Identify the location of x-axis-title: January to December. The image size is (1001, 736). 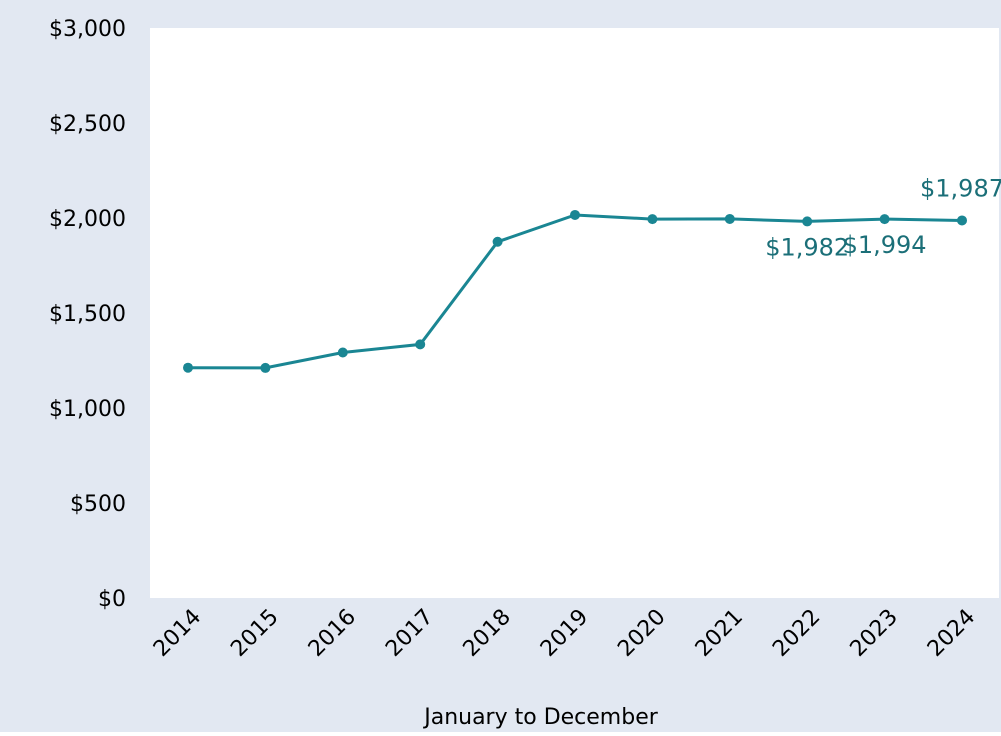
(540, 717).